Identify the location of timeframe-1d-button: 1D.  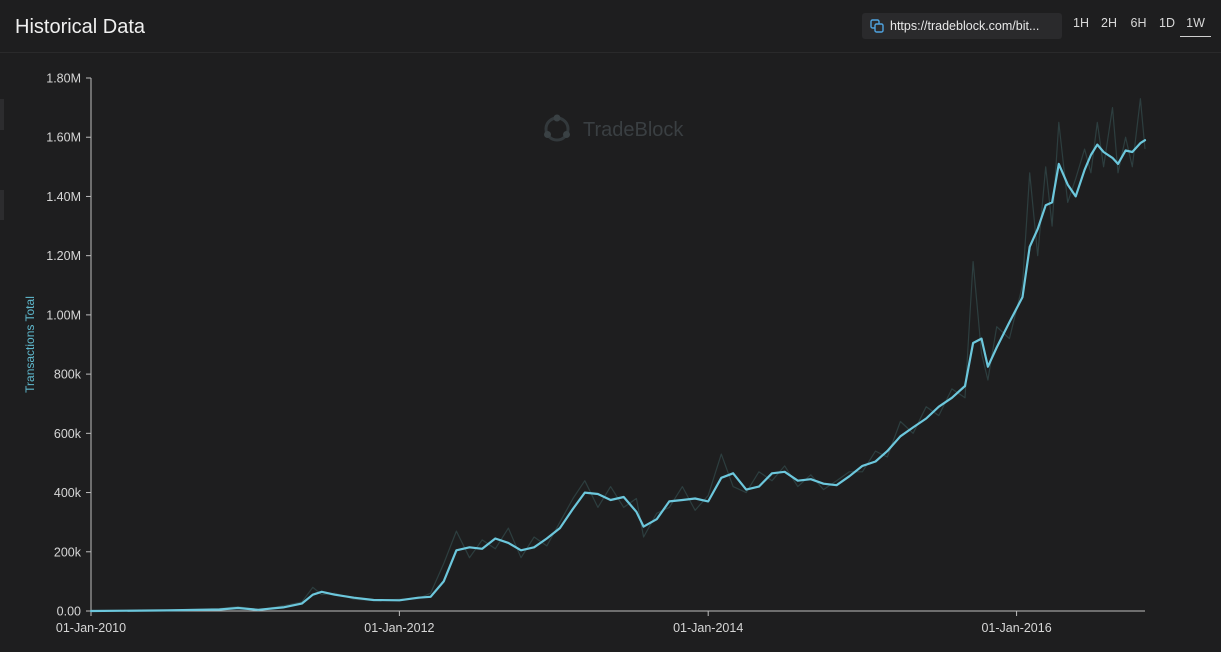
(1167, 23).